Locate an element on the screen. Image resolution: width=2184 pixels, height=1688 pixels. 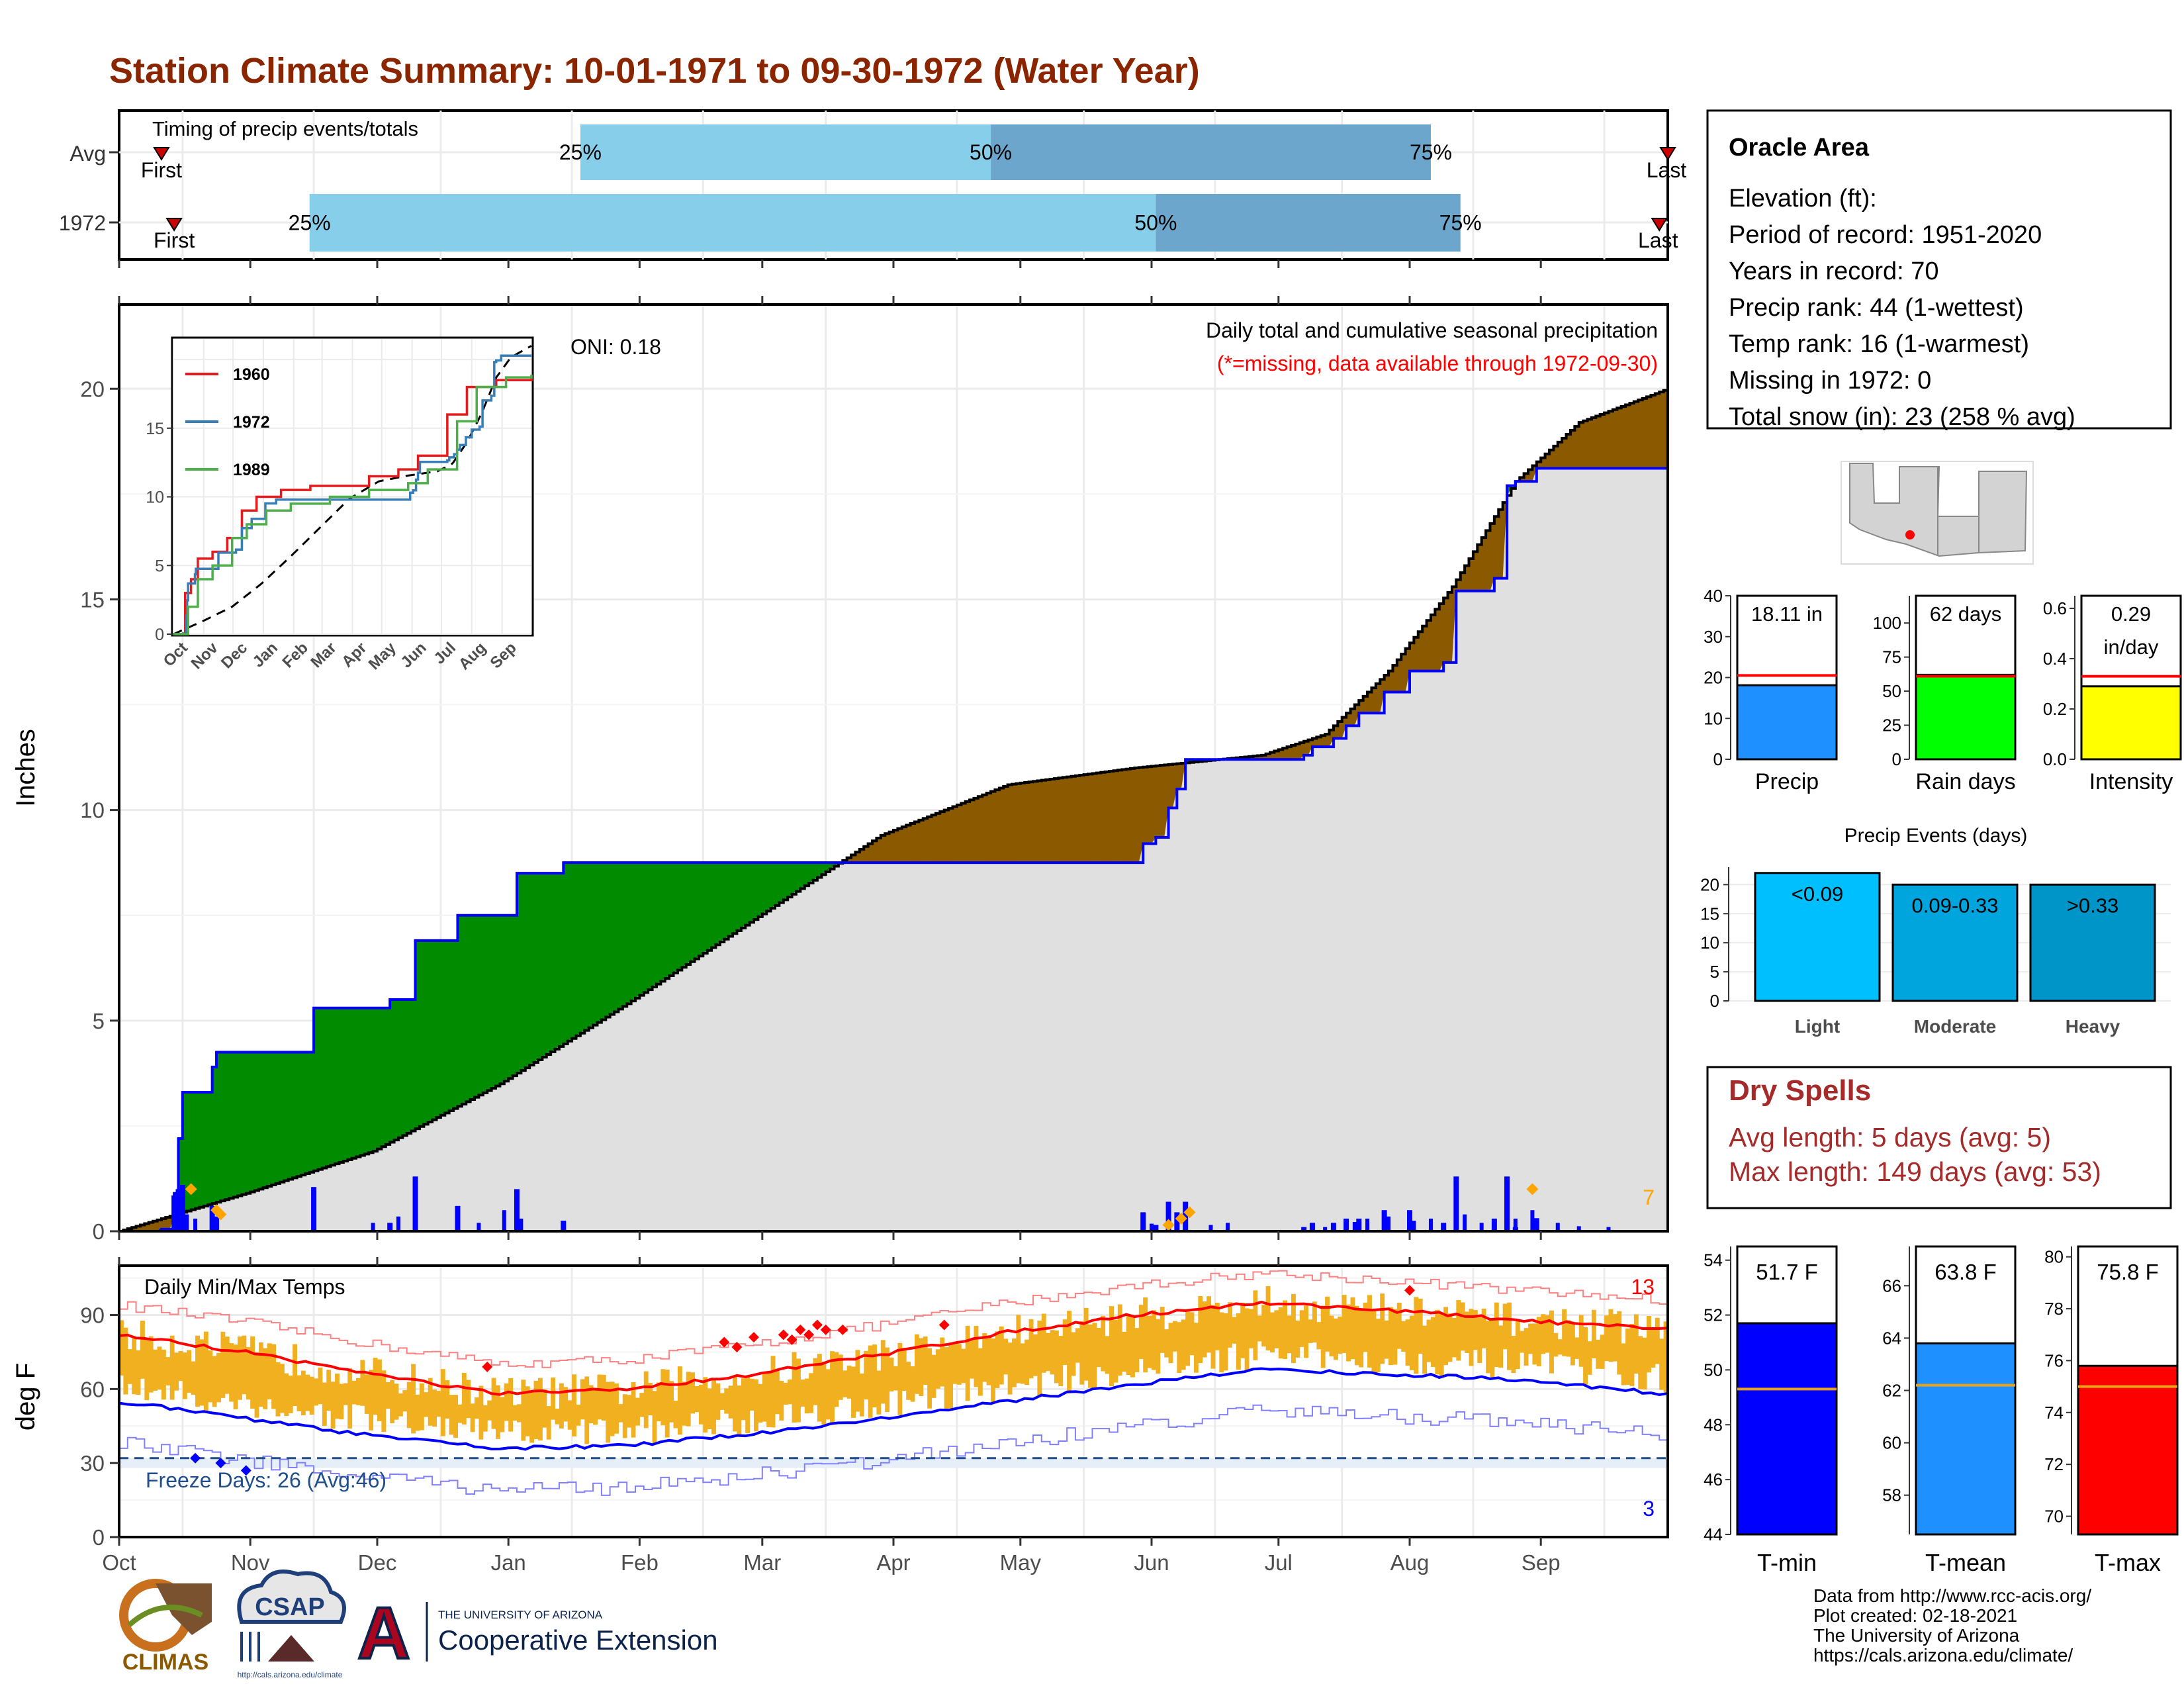
station-detail-line: Total snow (in): 23 (258 % avg) is located at coordinates (1902, 417).